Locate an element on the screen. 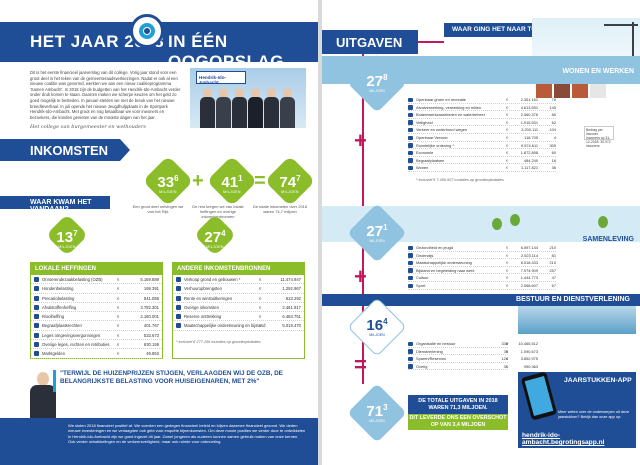  theme3-band is located at coordinates (481, 300).